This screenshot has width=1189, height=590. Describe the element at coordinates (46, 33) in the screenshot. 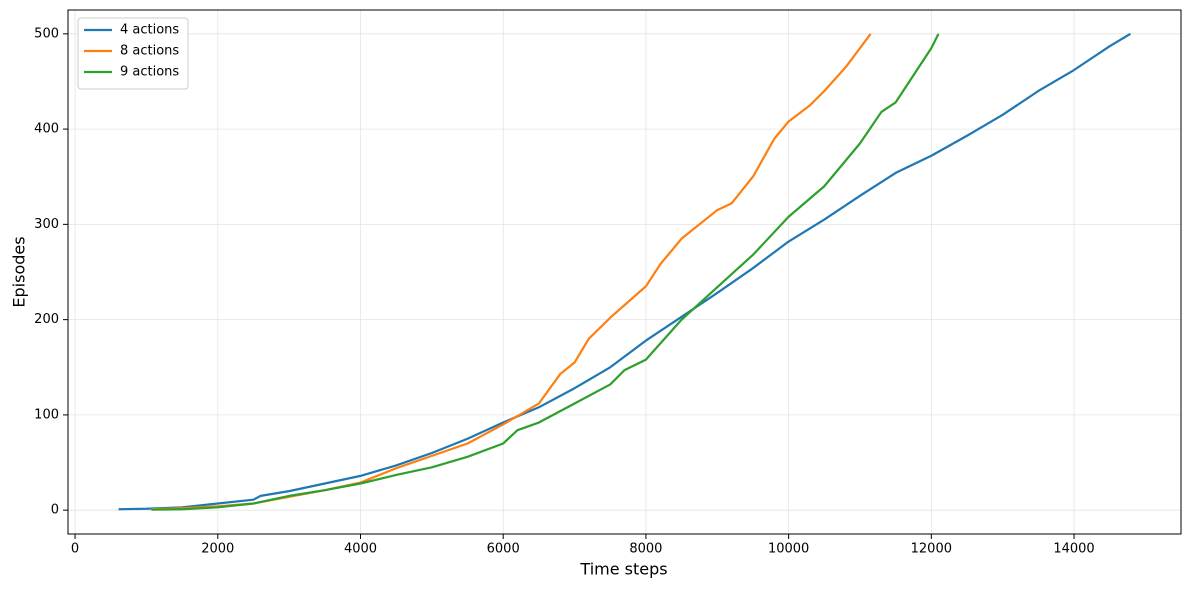

I see `y-tick-label: 500` at that location.